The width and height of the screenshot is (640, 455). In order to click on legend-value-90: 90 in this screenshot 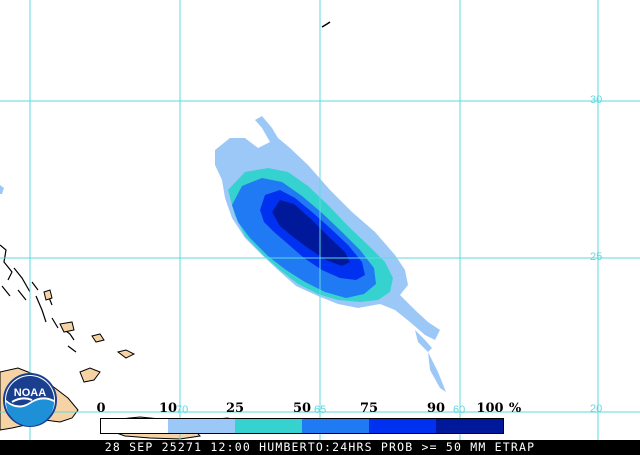, I will do `click(436, 408)`.